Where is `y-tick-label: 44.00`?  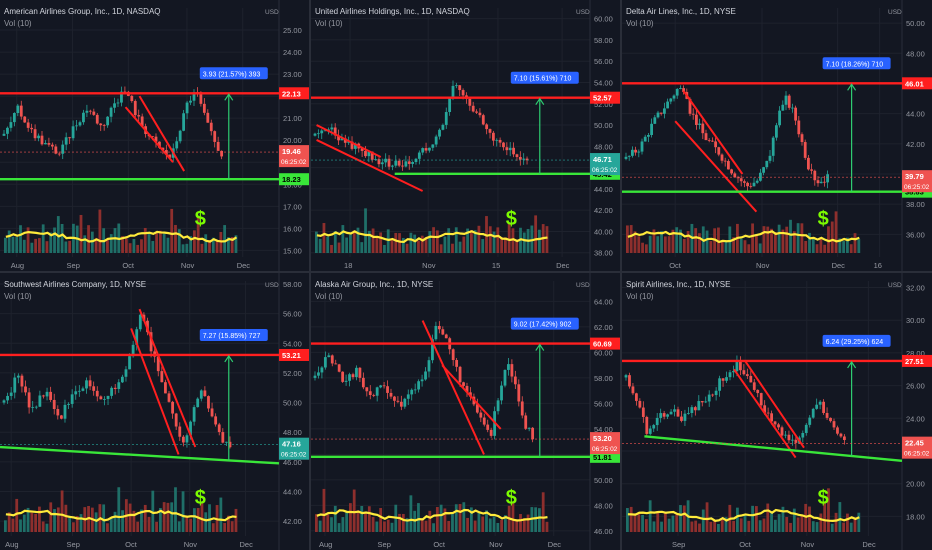 y-tick-label: 44.00 is located at coordinates (292, 492).